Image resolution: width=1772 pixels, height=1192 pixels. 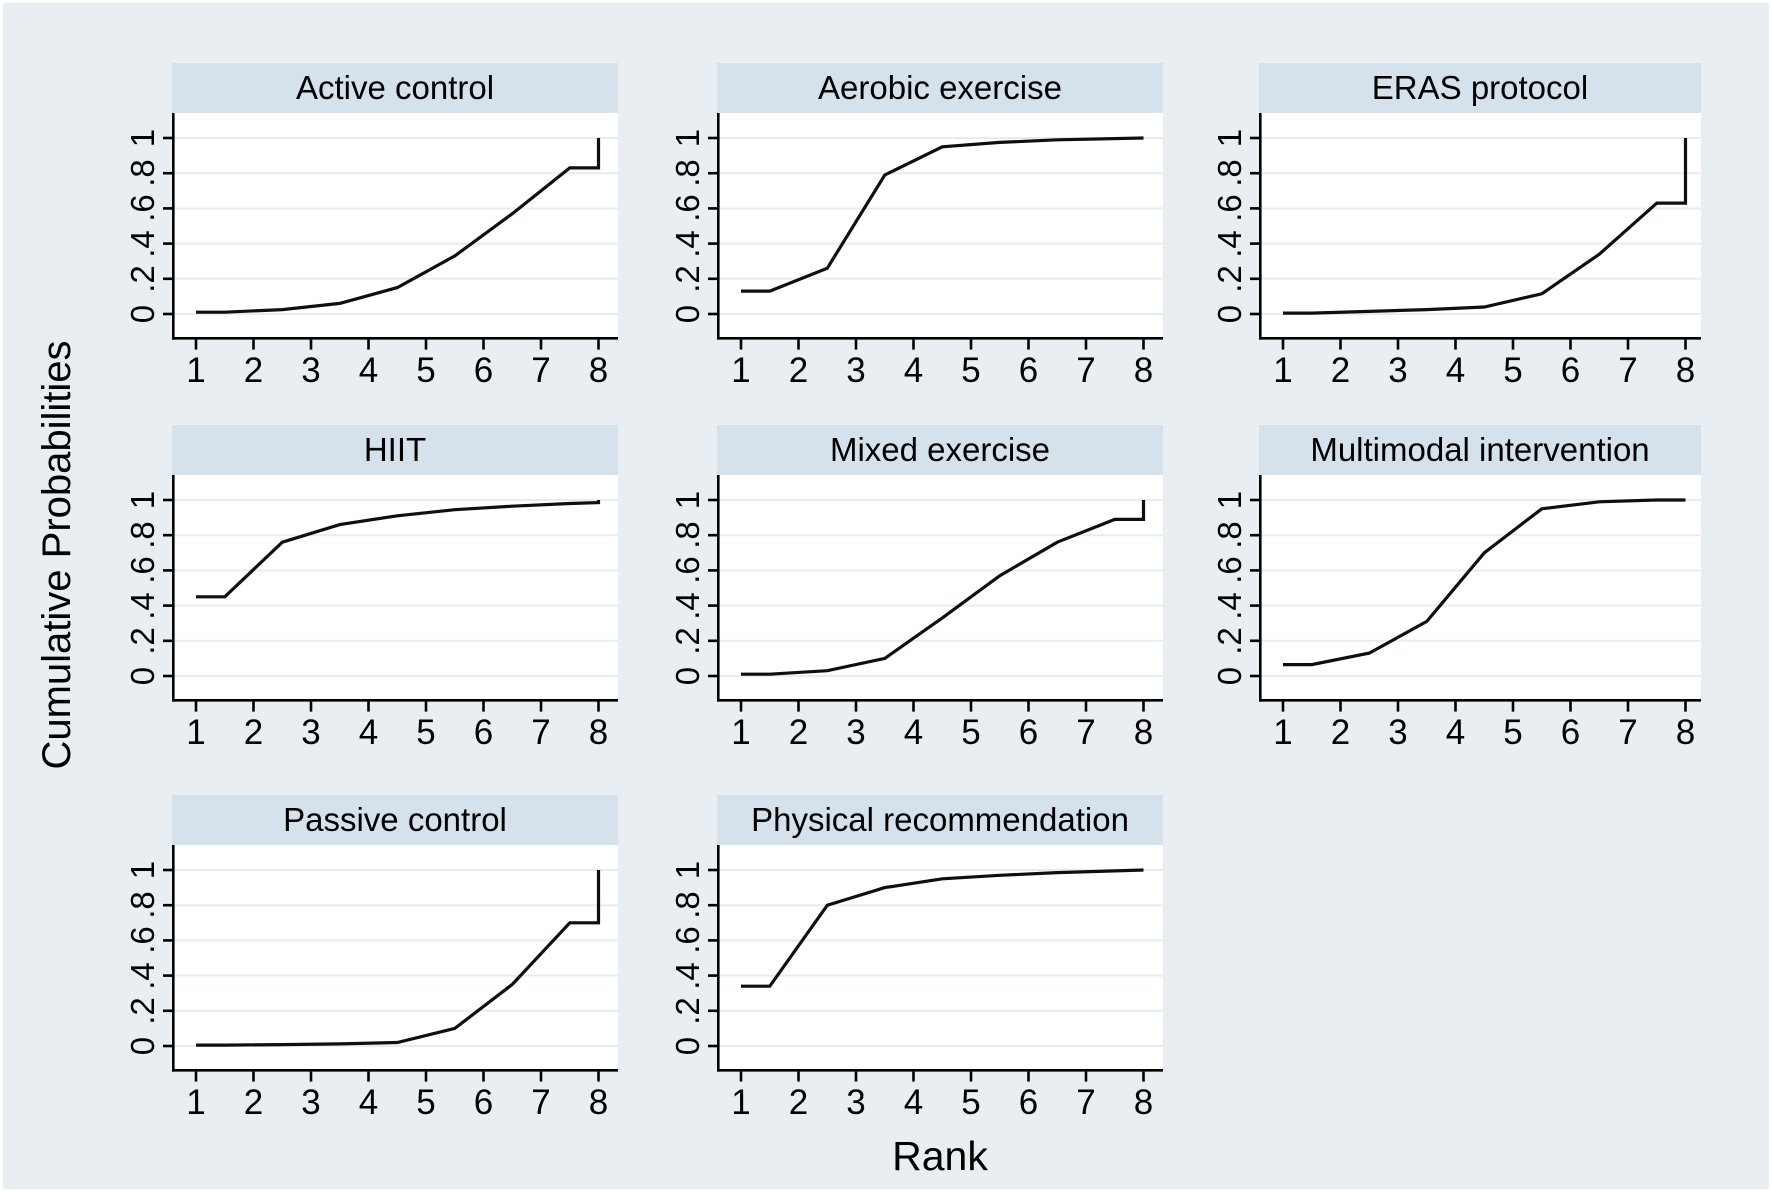 I want to click on panel-title: HIIT, so click(x=395, y=450).